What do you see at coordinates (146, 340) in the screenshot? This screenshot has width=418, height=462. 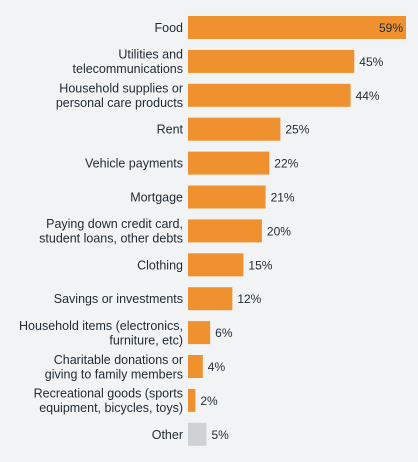 I see `category-label-line: furniture, etc)` at bounding box center [146, 340].